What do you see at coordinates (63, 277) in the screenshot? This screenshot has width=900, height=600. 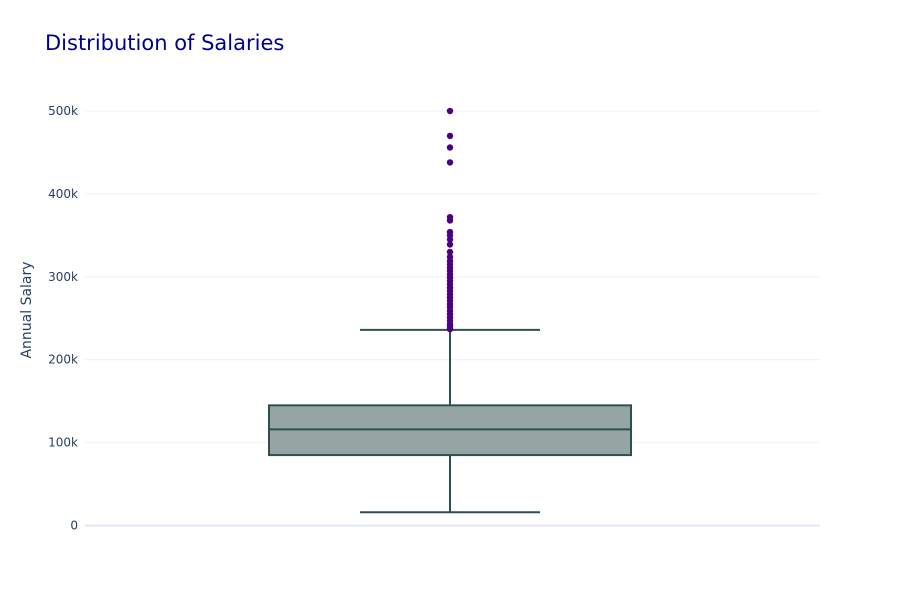 I see `y-tick-label: 300k` at bounding box center [63, 277].